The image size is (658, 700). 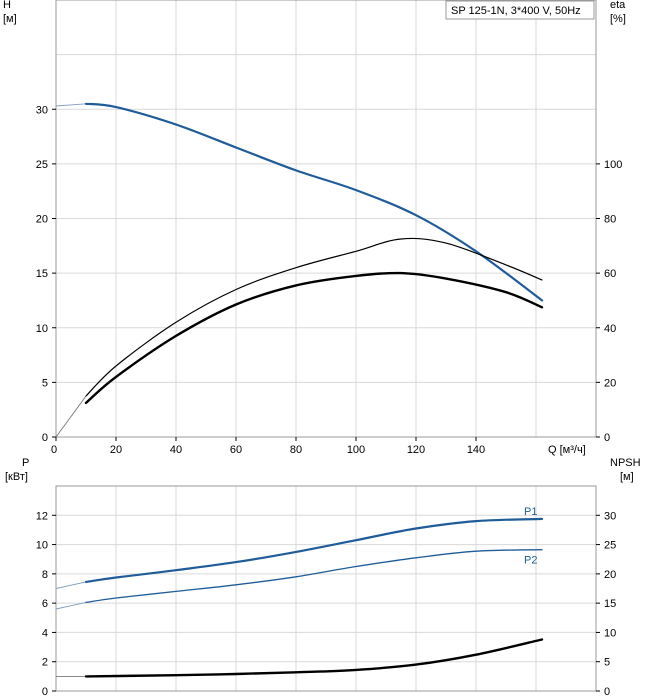 What do you see at coordinates (609, 301) in the screenshot?
I see `upper-right-ticks: 0 20 40 60 80 100` at bounding box center [609, 301].